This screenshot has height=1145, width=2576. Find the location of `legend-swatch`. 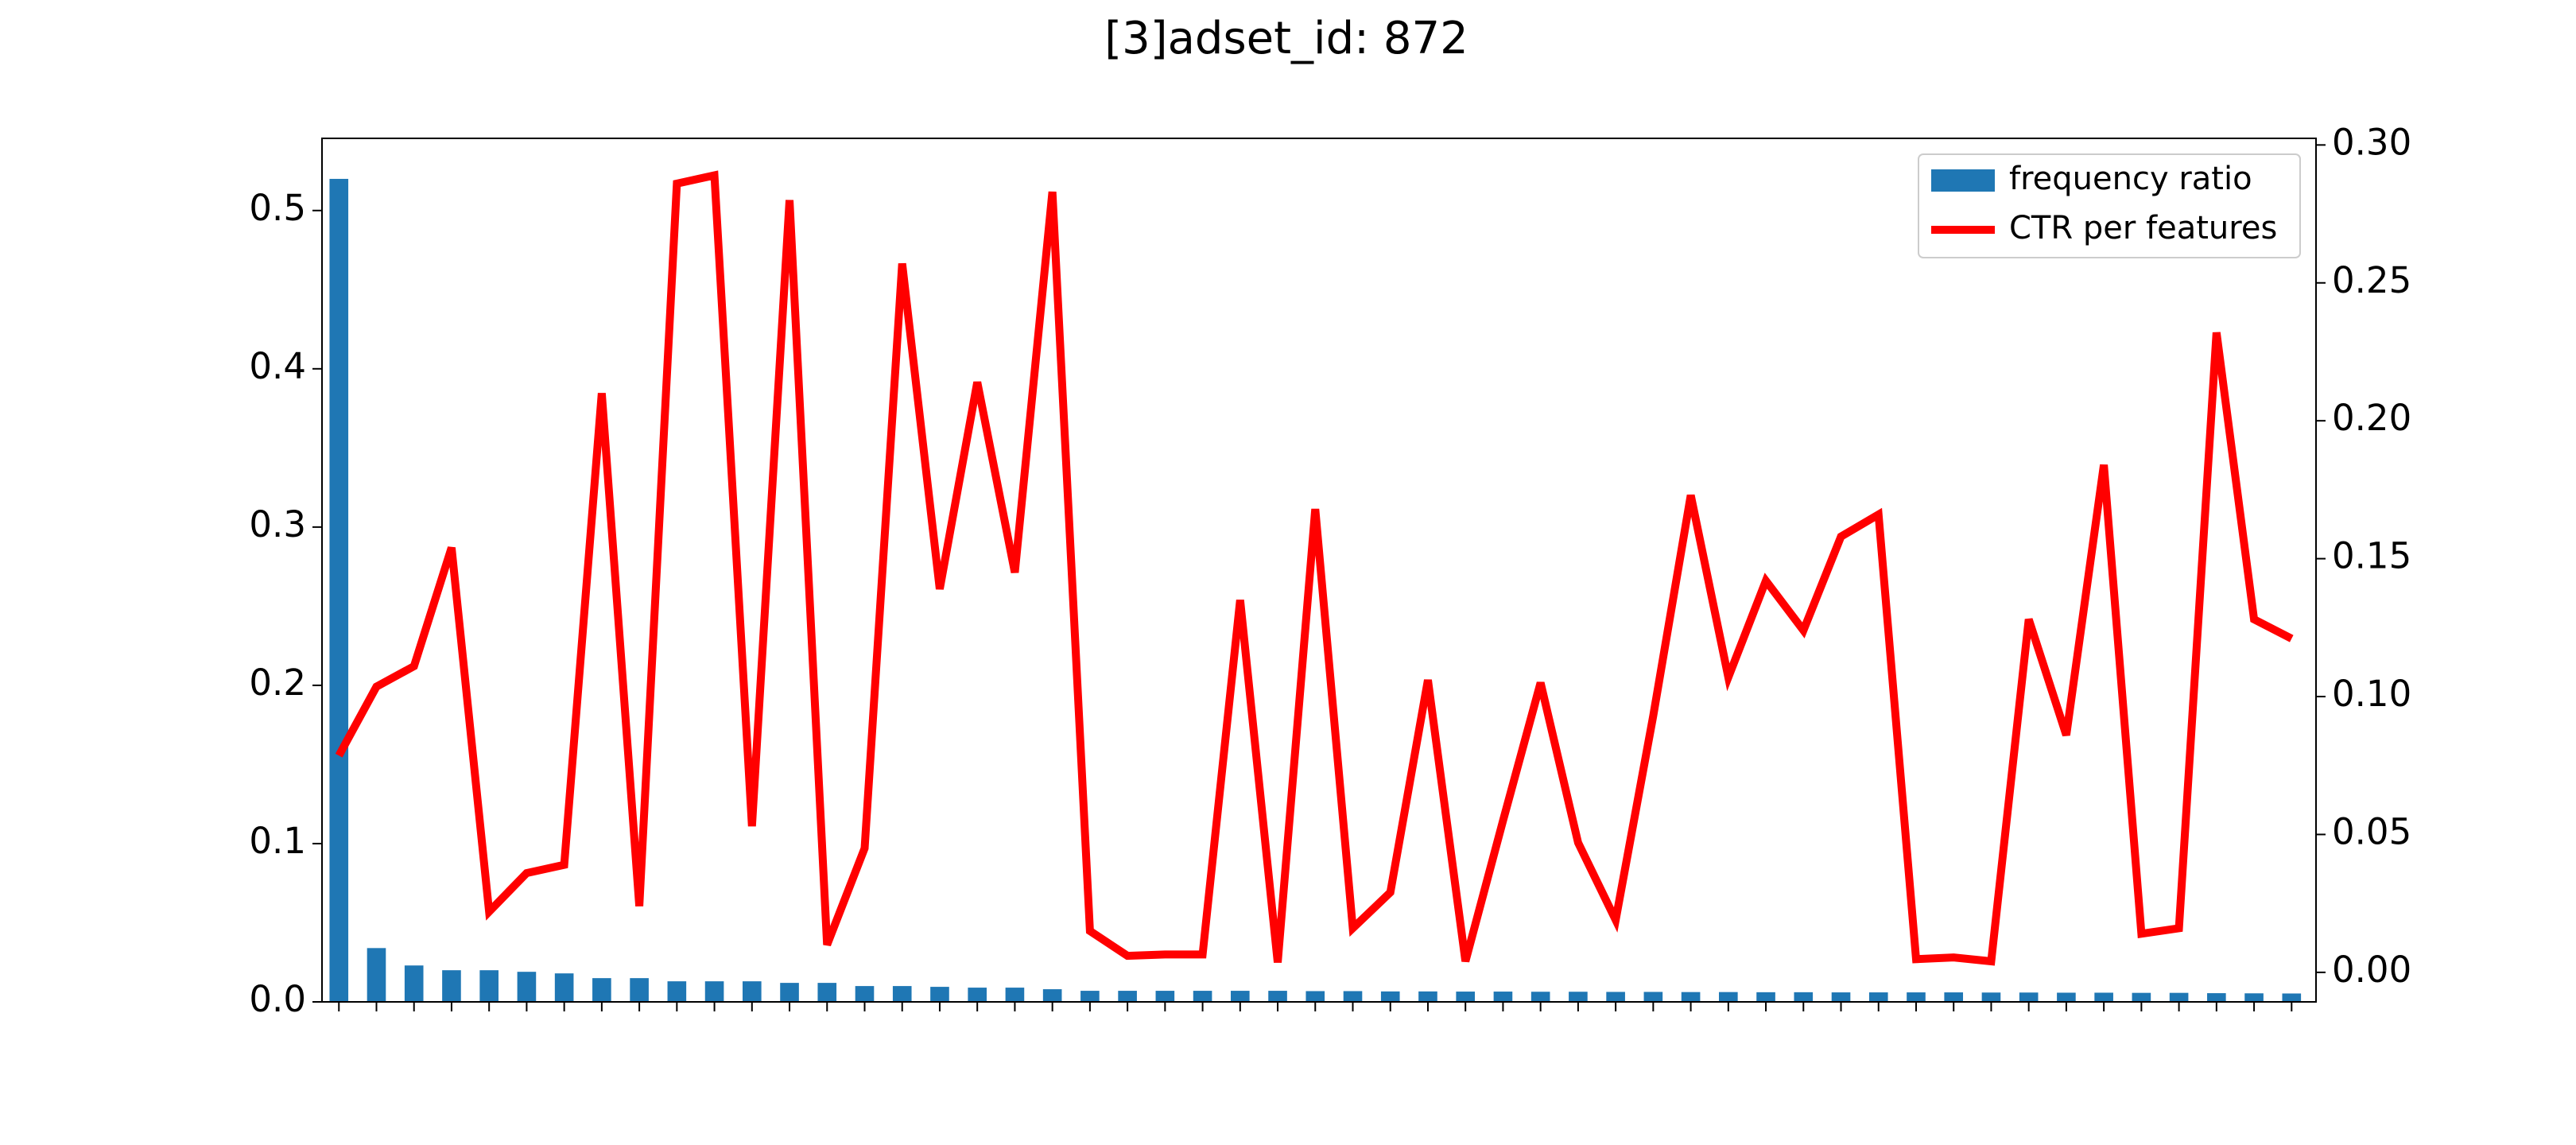

legend-swatch is located at coordinates (1963, 180).